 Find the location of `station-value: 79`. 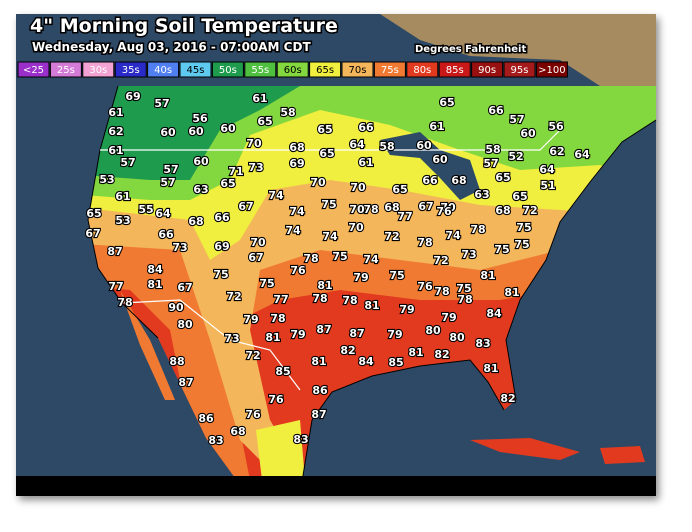

station-value: 79 is located at coordinates (448, 317).